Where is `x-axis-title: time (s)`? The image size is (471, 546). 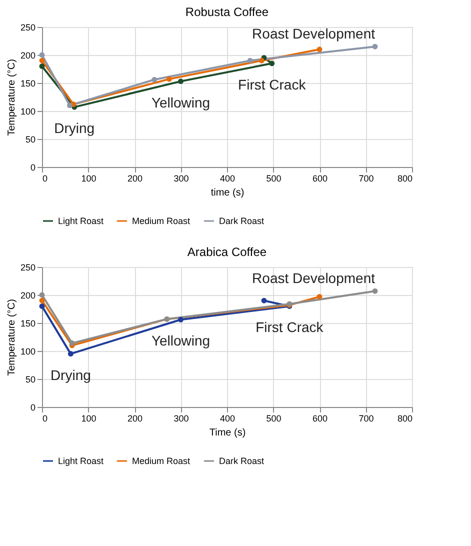
x-axis-title: time (s) is located at coordinates (227, 193).